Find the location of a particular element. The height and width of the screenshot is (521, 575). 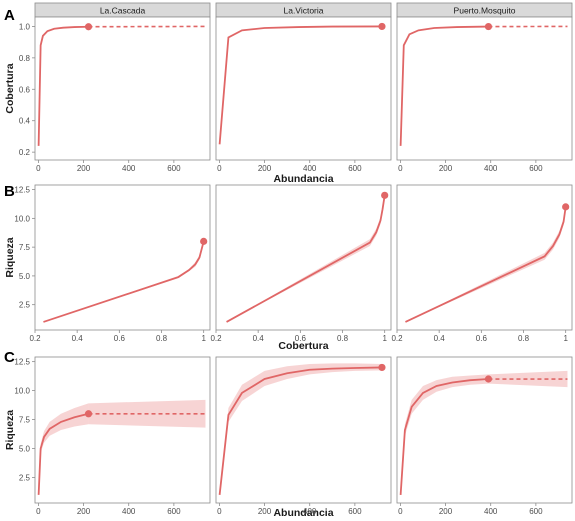

facet-panel-2: Puerto.Mosquito 0 200 400 600 is located at coordinates (484, 87).